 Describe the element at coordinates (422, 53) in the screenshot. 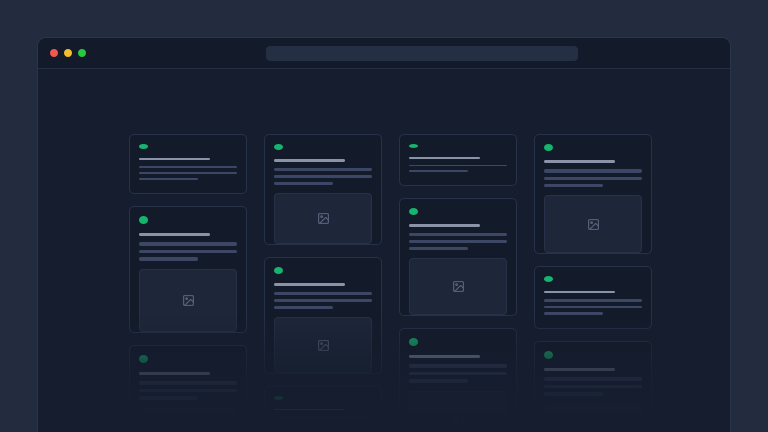

I see `address-bar` at that location.